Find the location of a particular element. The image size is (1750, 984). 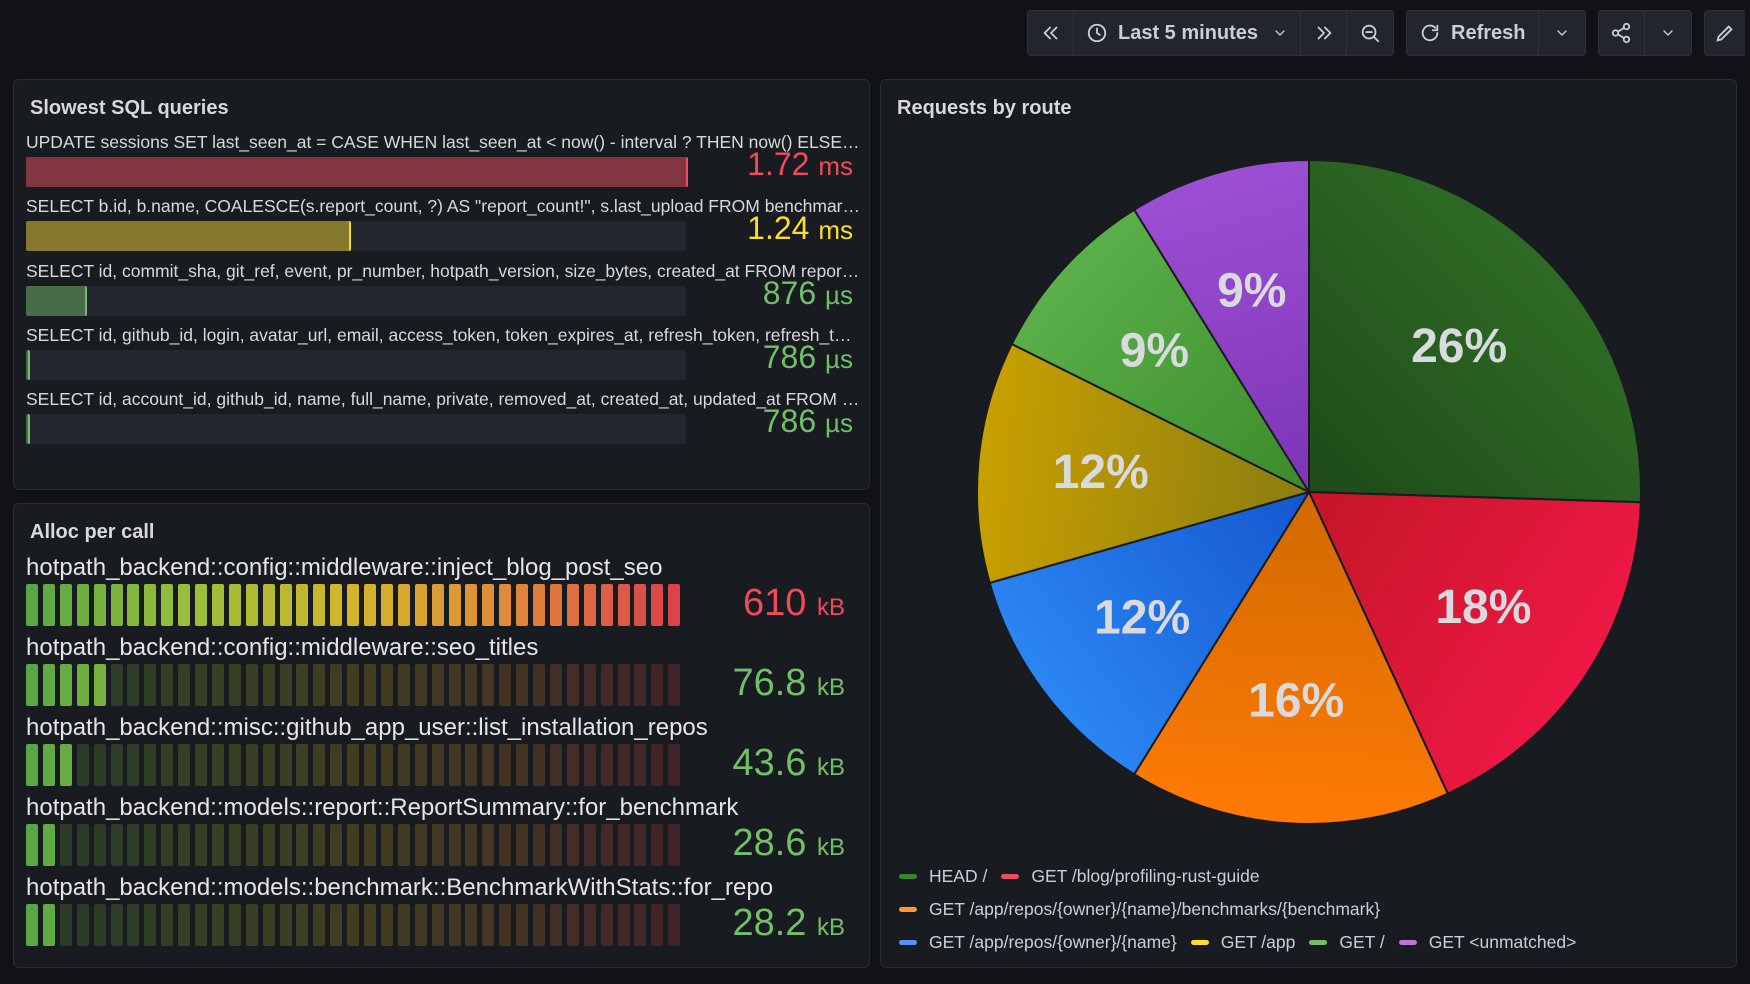

share-group is located at coordinates (1644, 33).